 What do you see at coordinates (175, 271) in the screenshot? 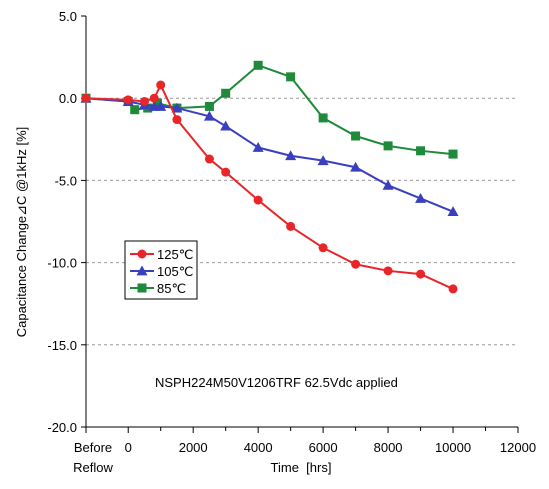
I see `legend-entry-label: 105℃` at bounding box center [175, 271].